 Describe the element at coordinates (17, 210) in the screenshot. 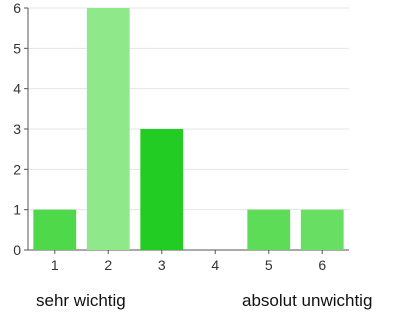

I see `y-tick-label-1: 1` at that location.